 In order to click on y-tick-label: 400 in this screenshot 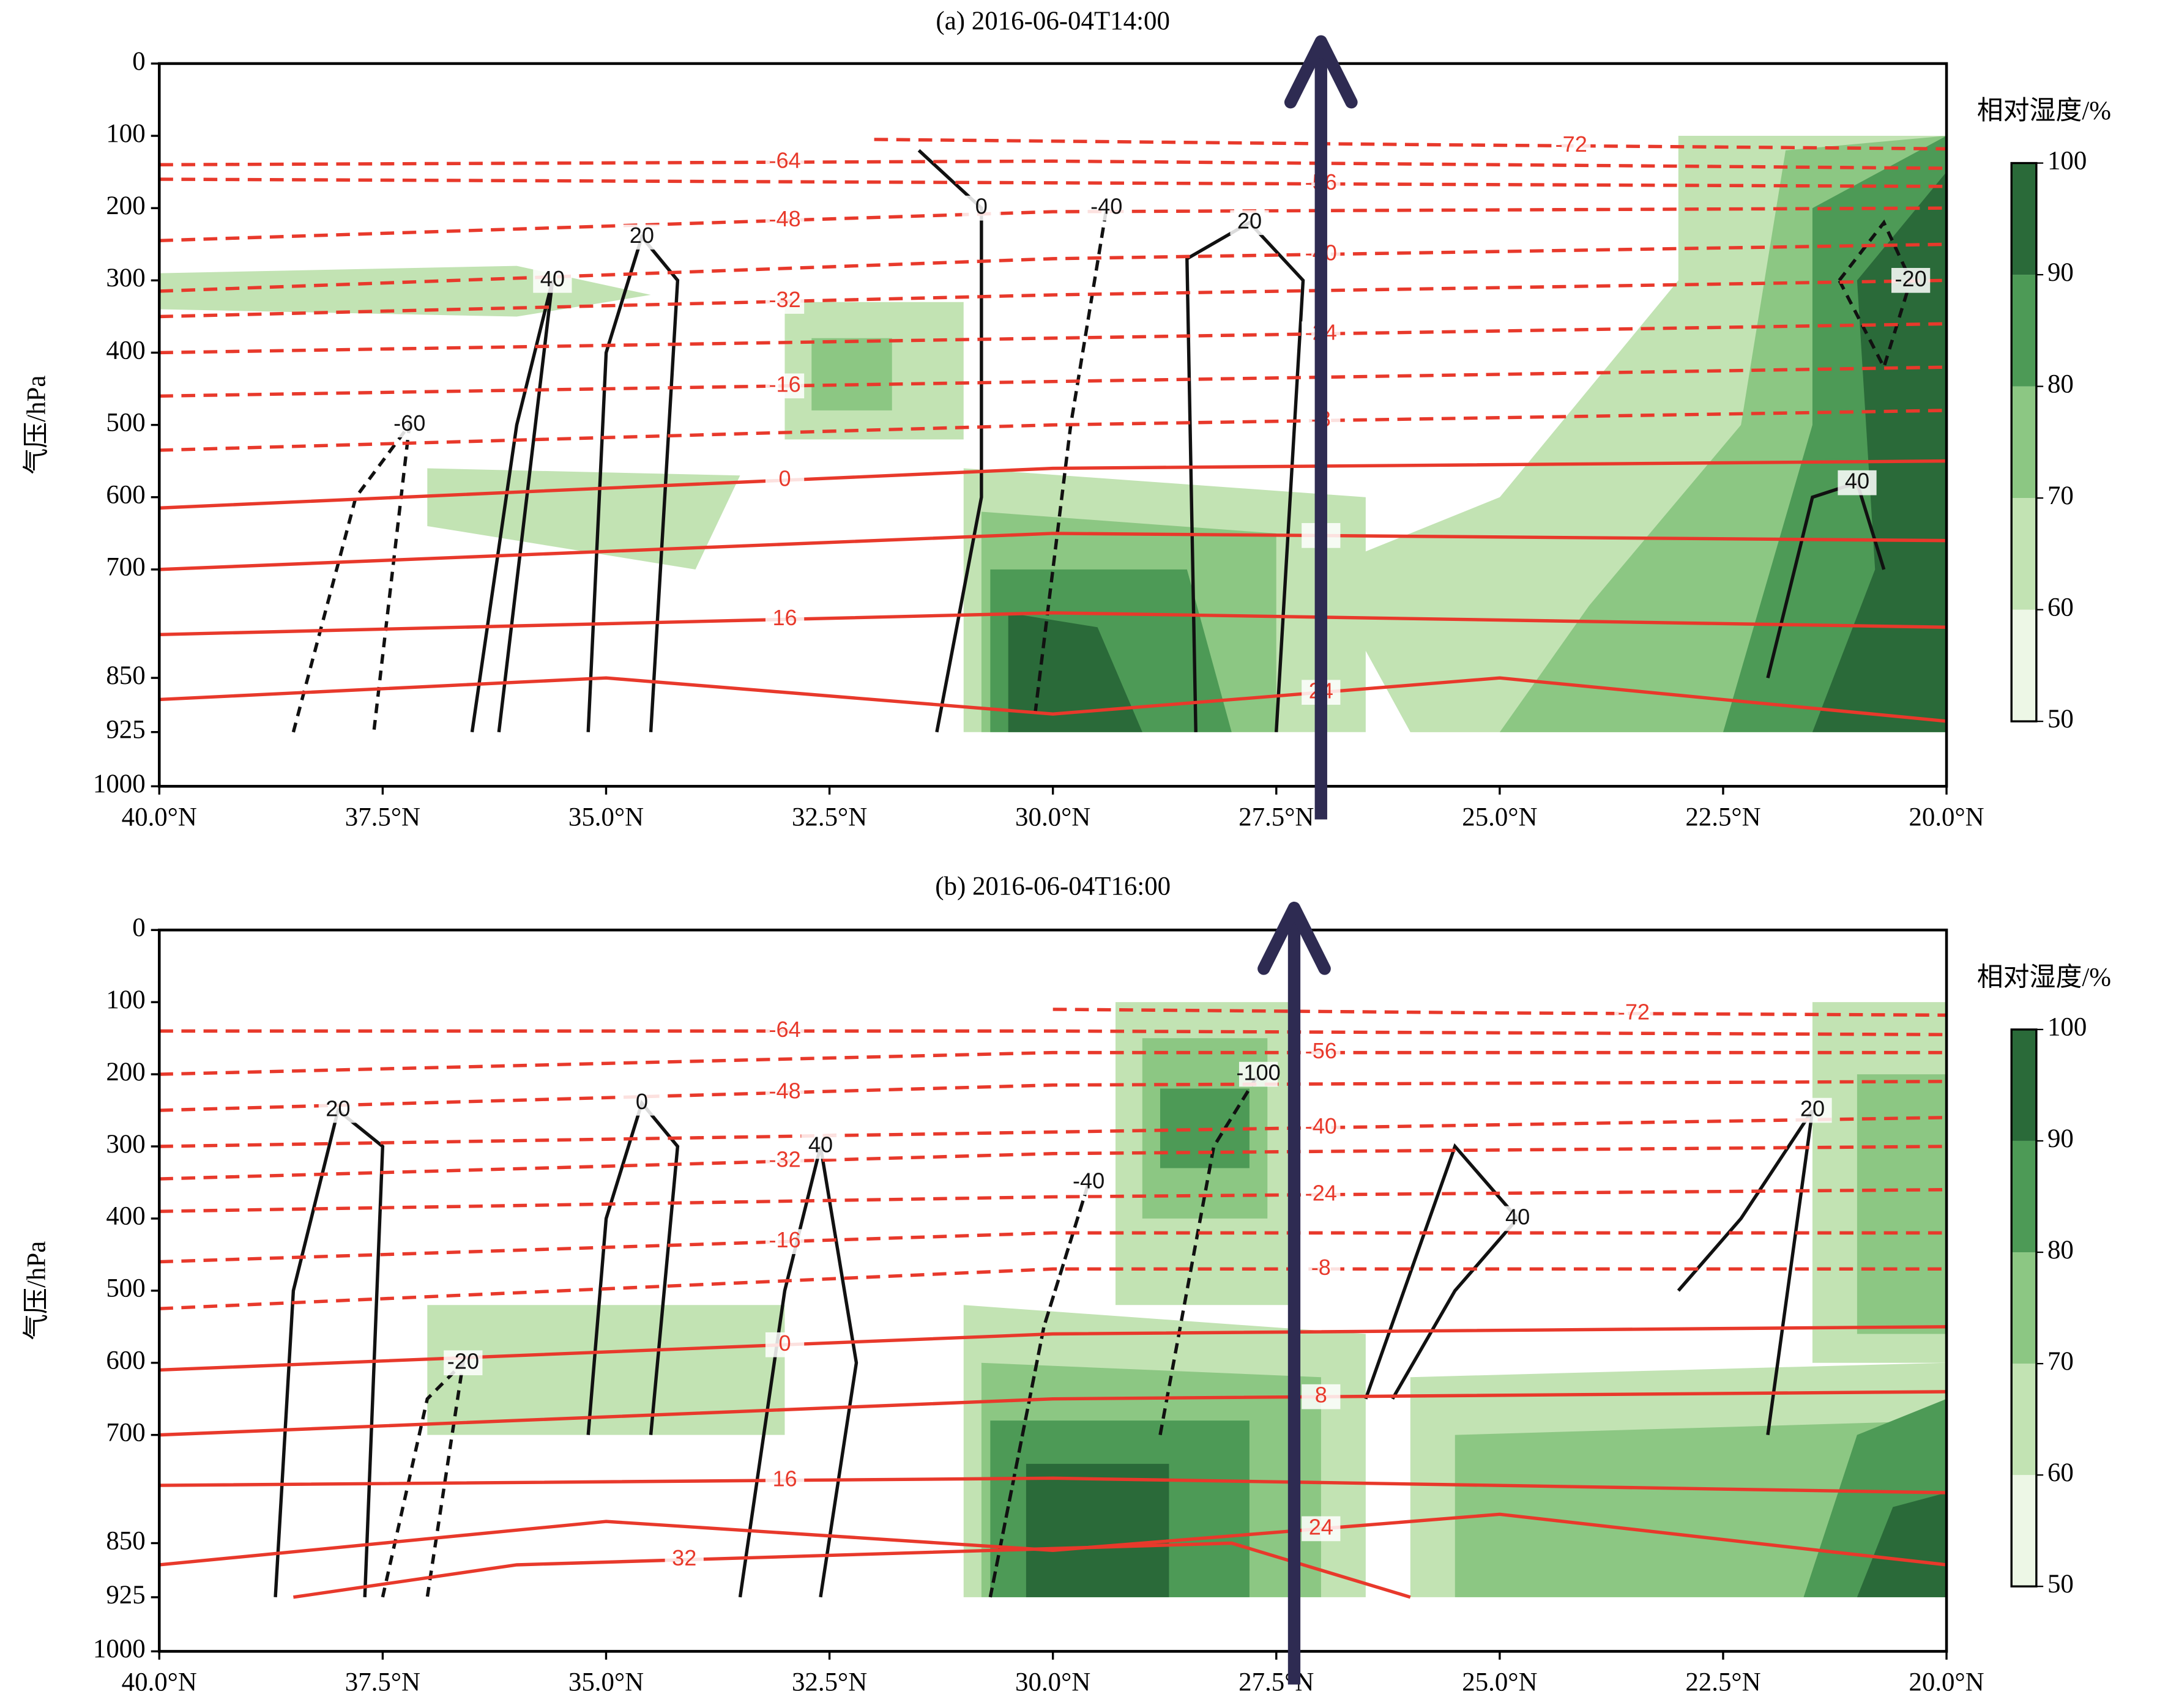, I will do `click(125, 1216)`.